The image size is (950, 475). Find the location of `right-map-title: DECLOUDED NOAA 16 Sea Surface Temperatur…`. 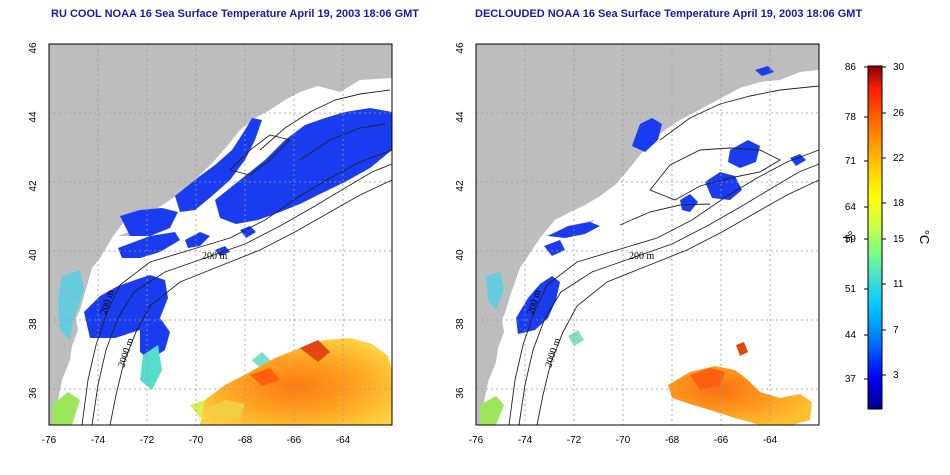

right-map-title: DECLOUDED NOAA 16 Sea Surface Temperatur… is located at coordinates (669, 14).